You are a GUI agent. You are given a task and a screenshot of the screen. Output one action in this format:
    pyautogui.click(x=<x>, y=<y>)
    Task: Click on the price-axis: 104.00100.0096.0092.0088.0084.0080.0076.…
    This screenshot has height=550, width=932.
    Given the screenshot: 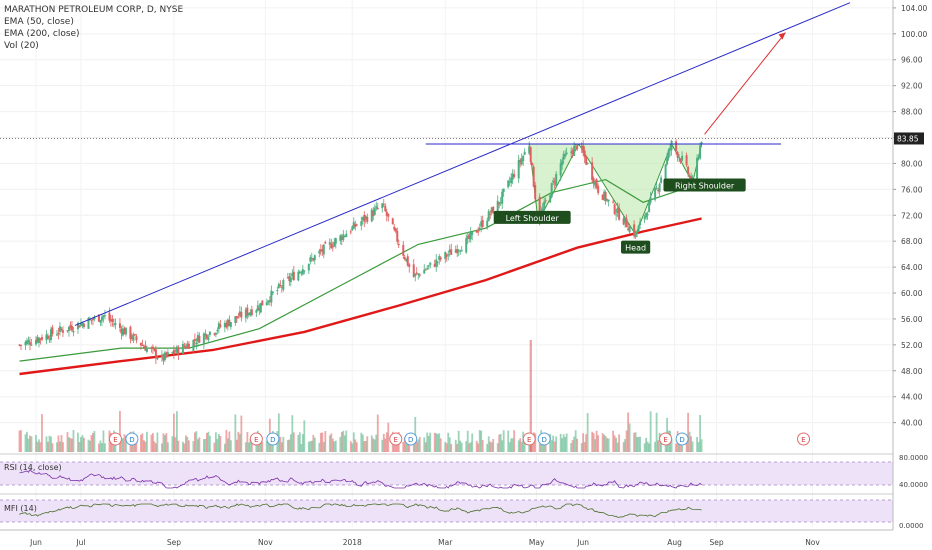 What is the action you would take?
    pyautogui.click(x=909, y=265)
    